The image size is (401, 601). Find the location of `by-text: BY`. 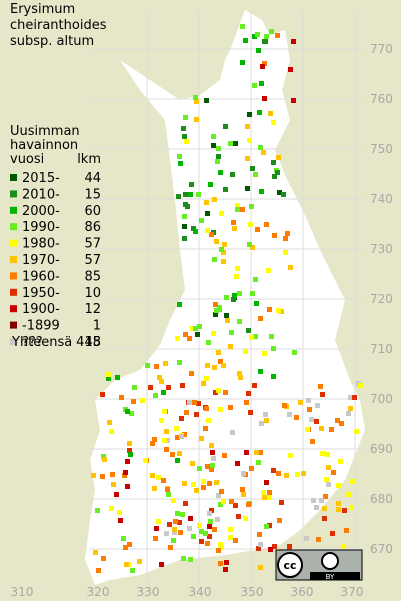

by-text: BY is located at coordinates (330, 577).